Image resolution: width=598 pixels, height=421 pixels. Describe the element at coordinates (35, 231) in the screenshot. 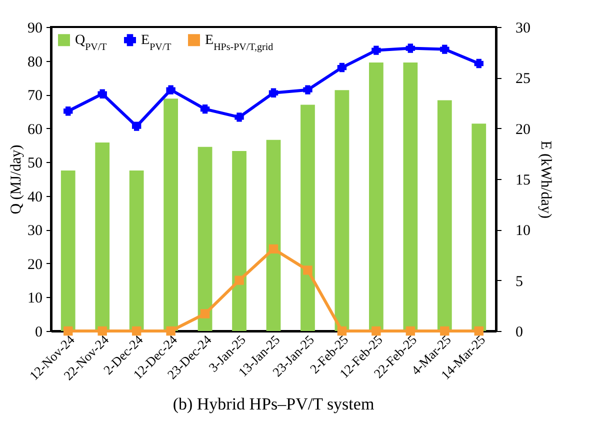

I see `y-tick-label: 30` at that location.